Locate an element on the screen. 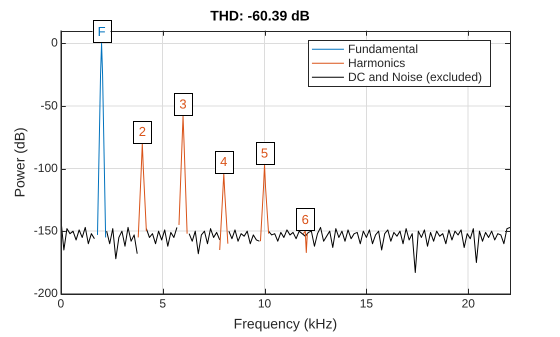 The image size is (560, 337). legend-label: DC and Noise (excluded) is located at coordinates (415, 77).